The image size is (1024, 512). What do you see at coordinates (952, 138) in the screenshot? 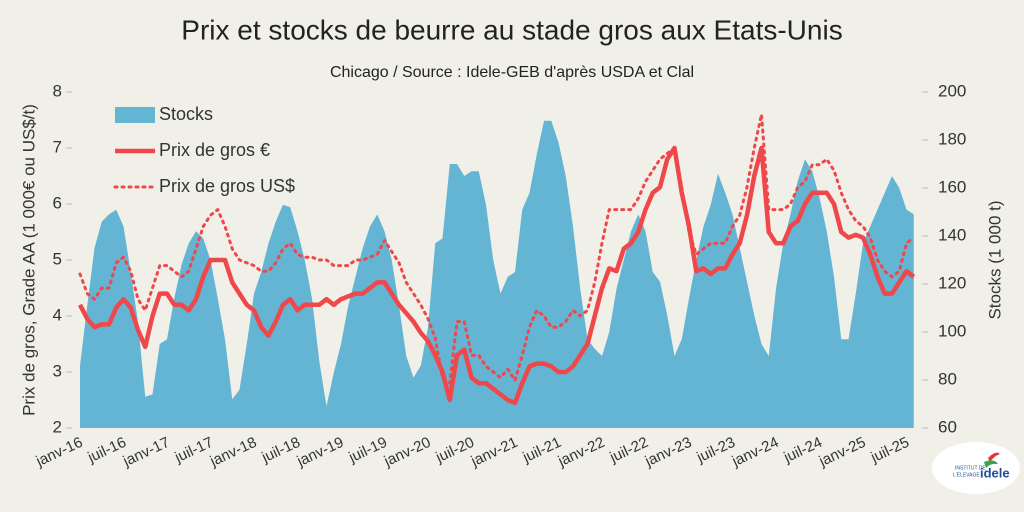
I see `y2-tick-label: 180` at bounding box center [952, 138].